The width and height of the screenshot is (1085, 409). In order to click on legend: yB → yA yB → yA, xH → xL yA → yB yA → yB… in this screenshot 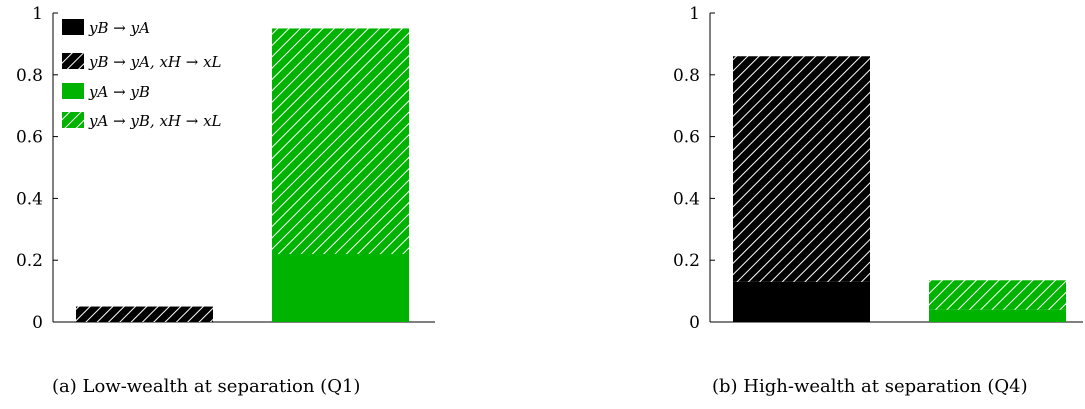, I will do `click(142, 74)`.